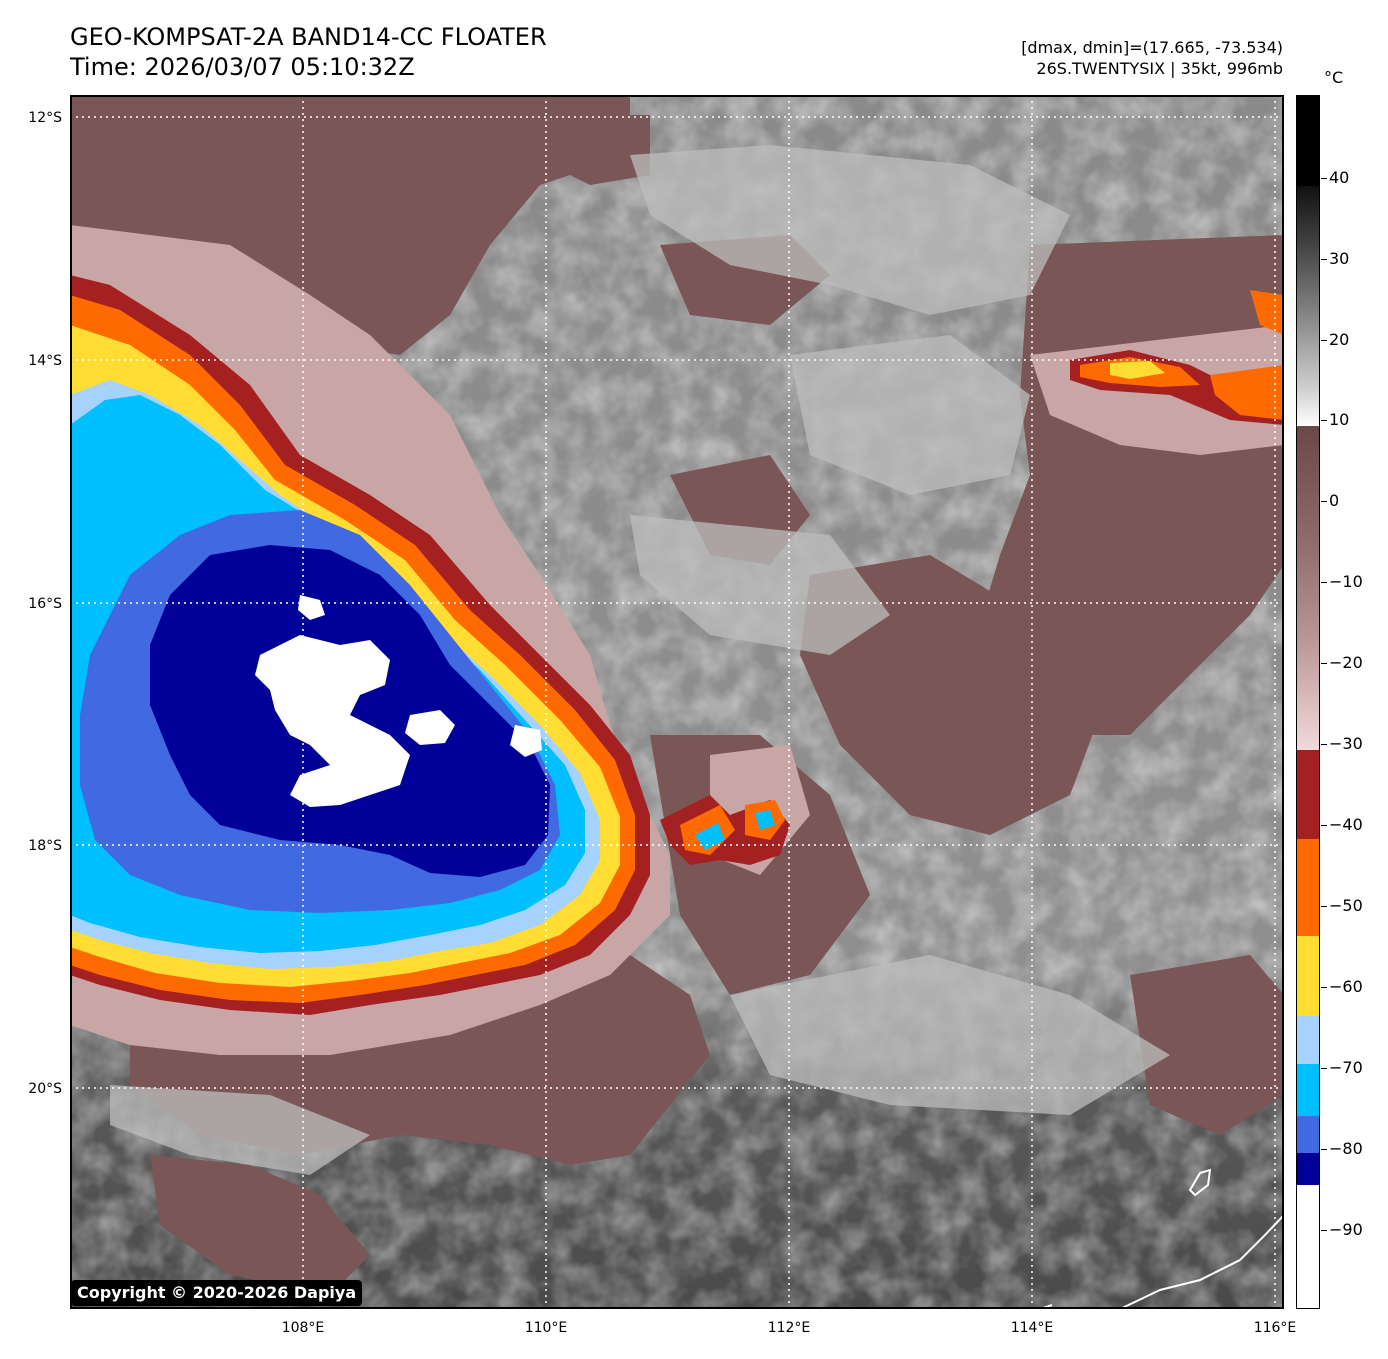  Describe the element at coordinates (308, 37) in the screenshot. I see `title-satellite: GEO-KOMPSAT-2A BAND14-CC FLOATER` at that location.